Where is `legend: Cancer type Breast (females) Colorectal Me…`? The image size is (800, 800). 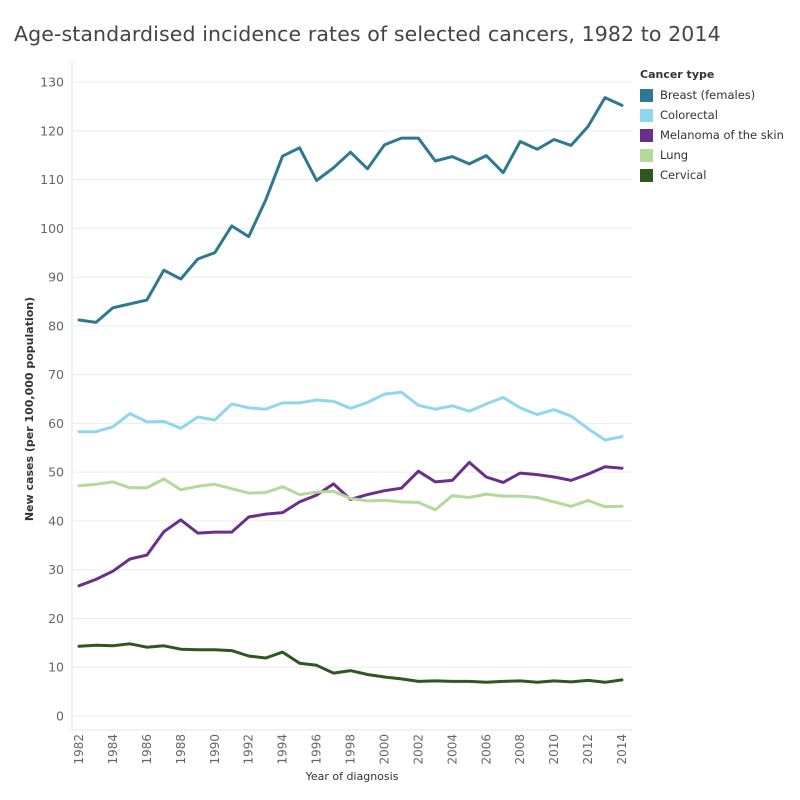
legend: Cancer type Breast (females) Colorectal Me… is located at coordinates (712, 126).